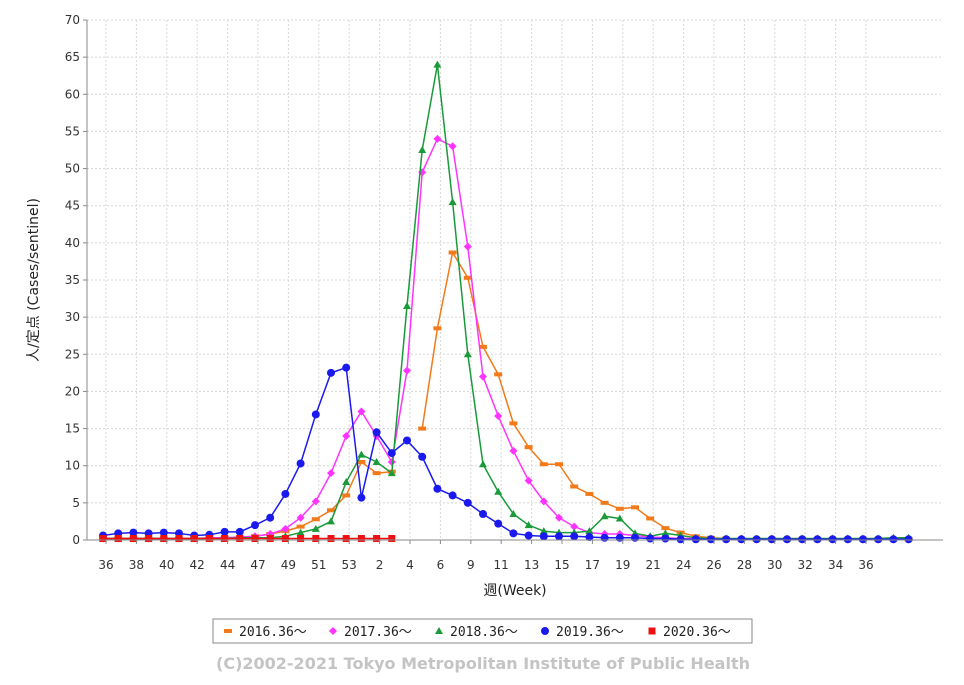 The width and height of the screenshot is (964, 685). What do you see at coordinates (273, 632) in the screenshot?
I see `legend-label: 2016.36～` at bounding box center [273, 632].